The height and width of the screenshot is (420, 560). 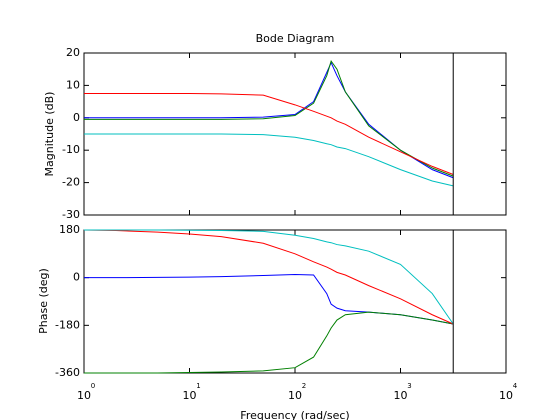 I want to click on y-tick-label: 10, so click(x=73, y=84).